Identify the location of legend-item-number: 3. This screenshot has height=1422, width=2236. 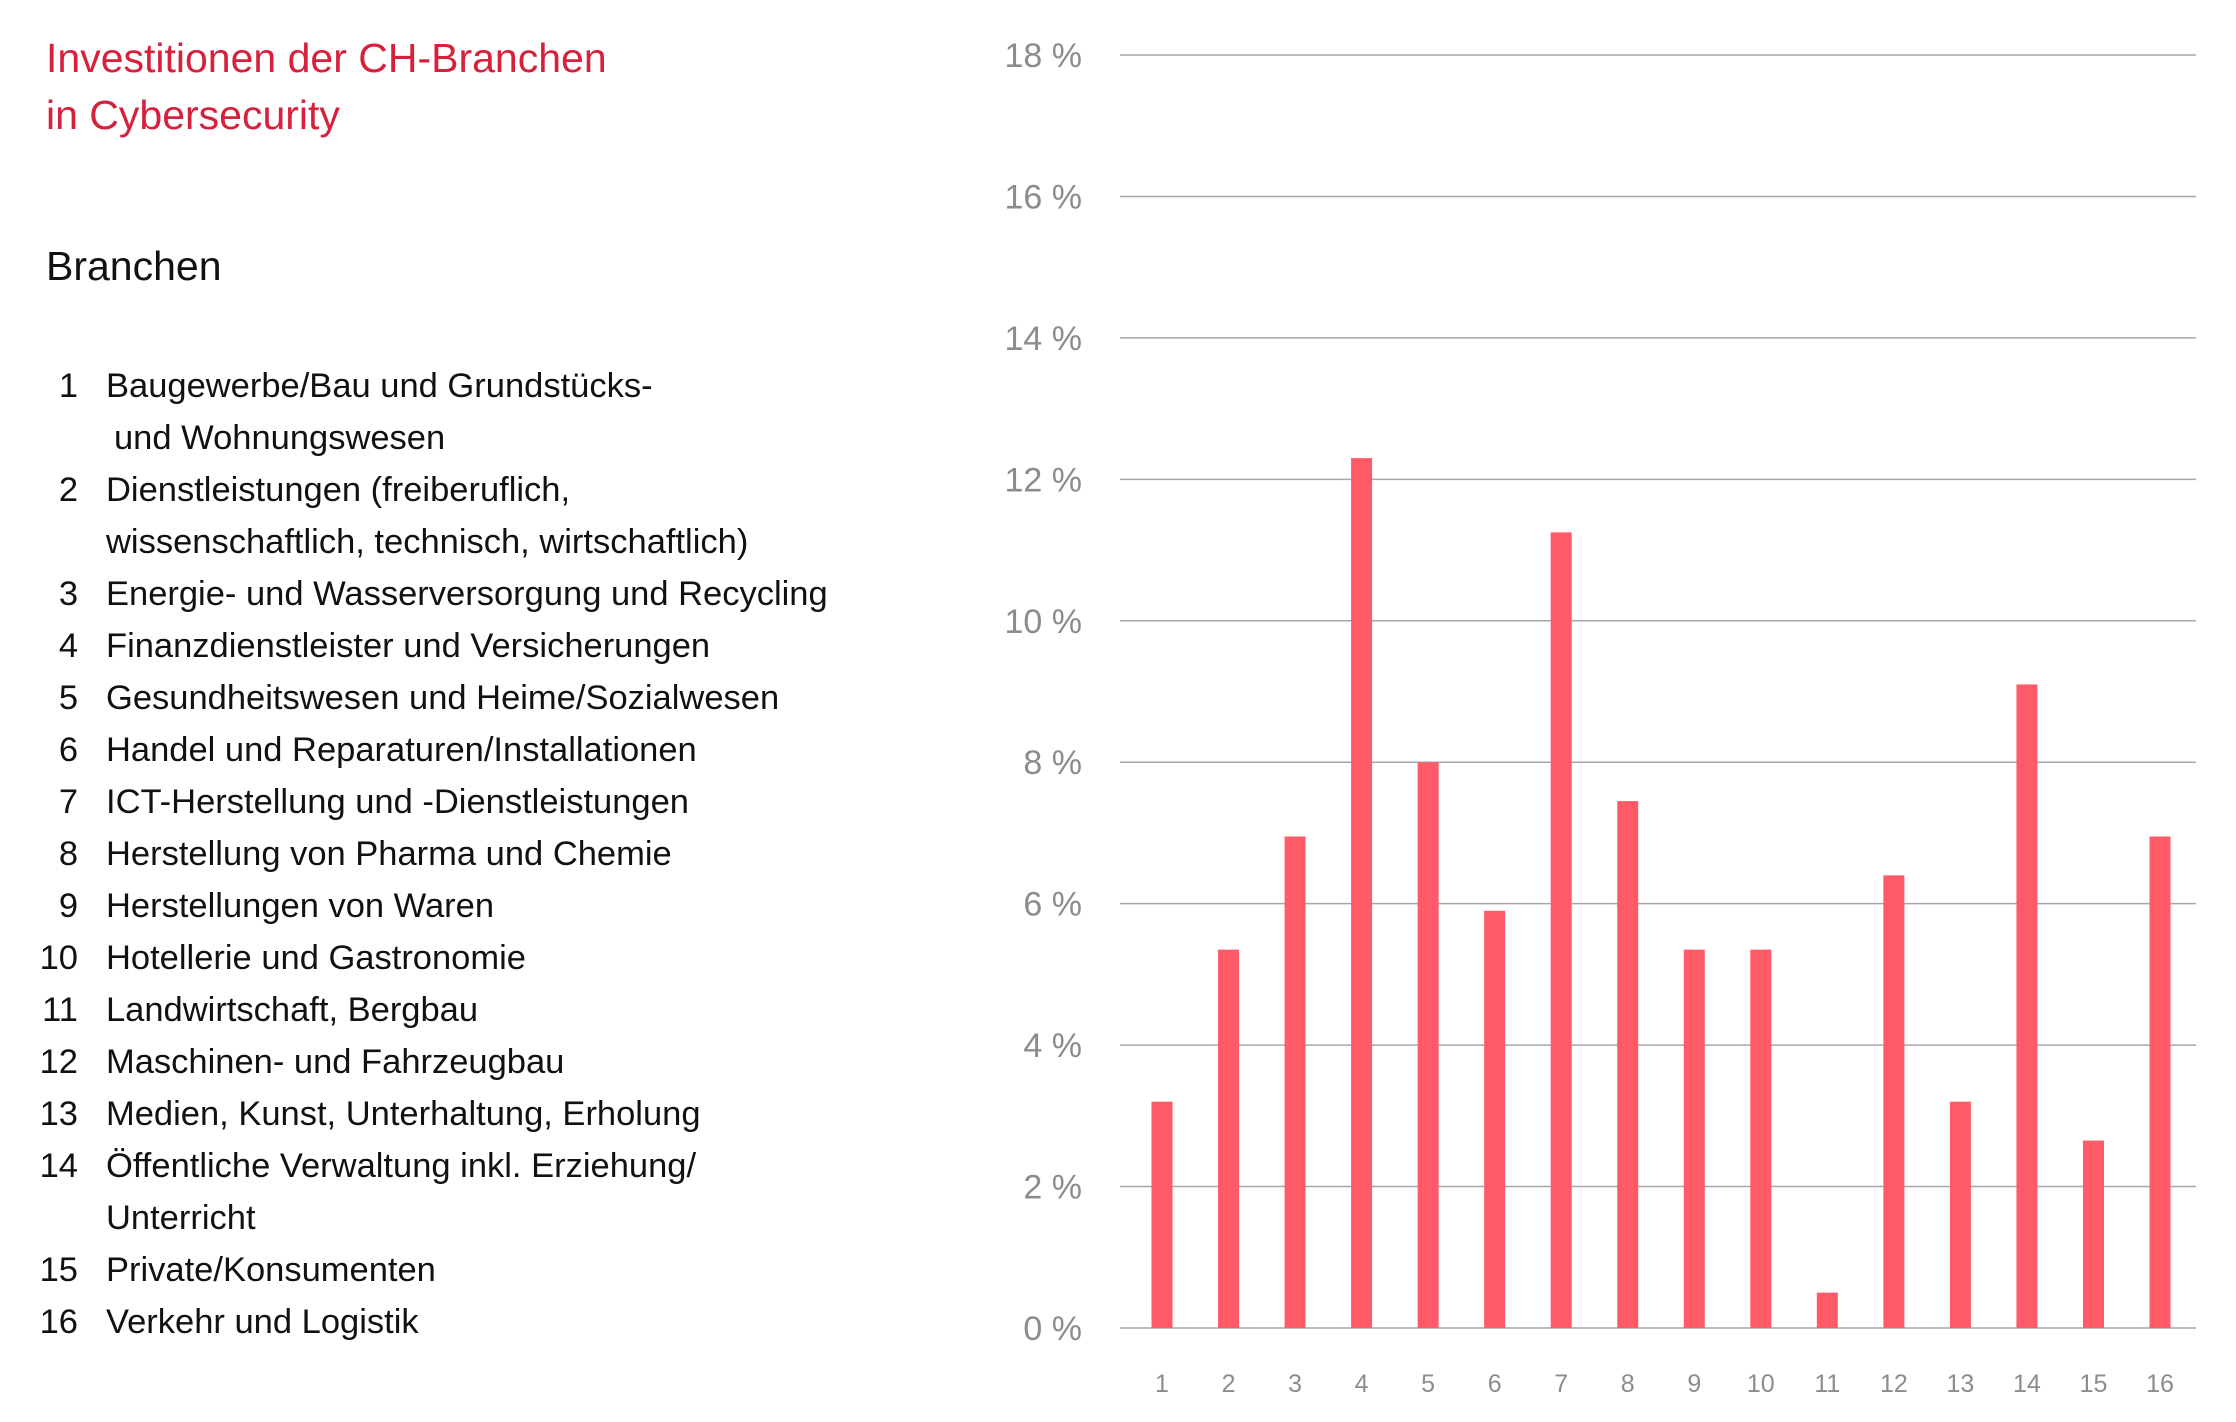
(68, 594).